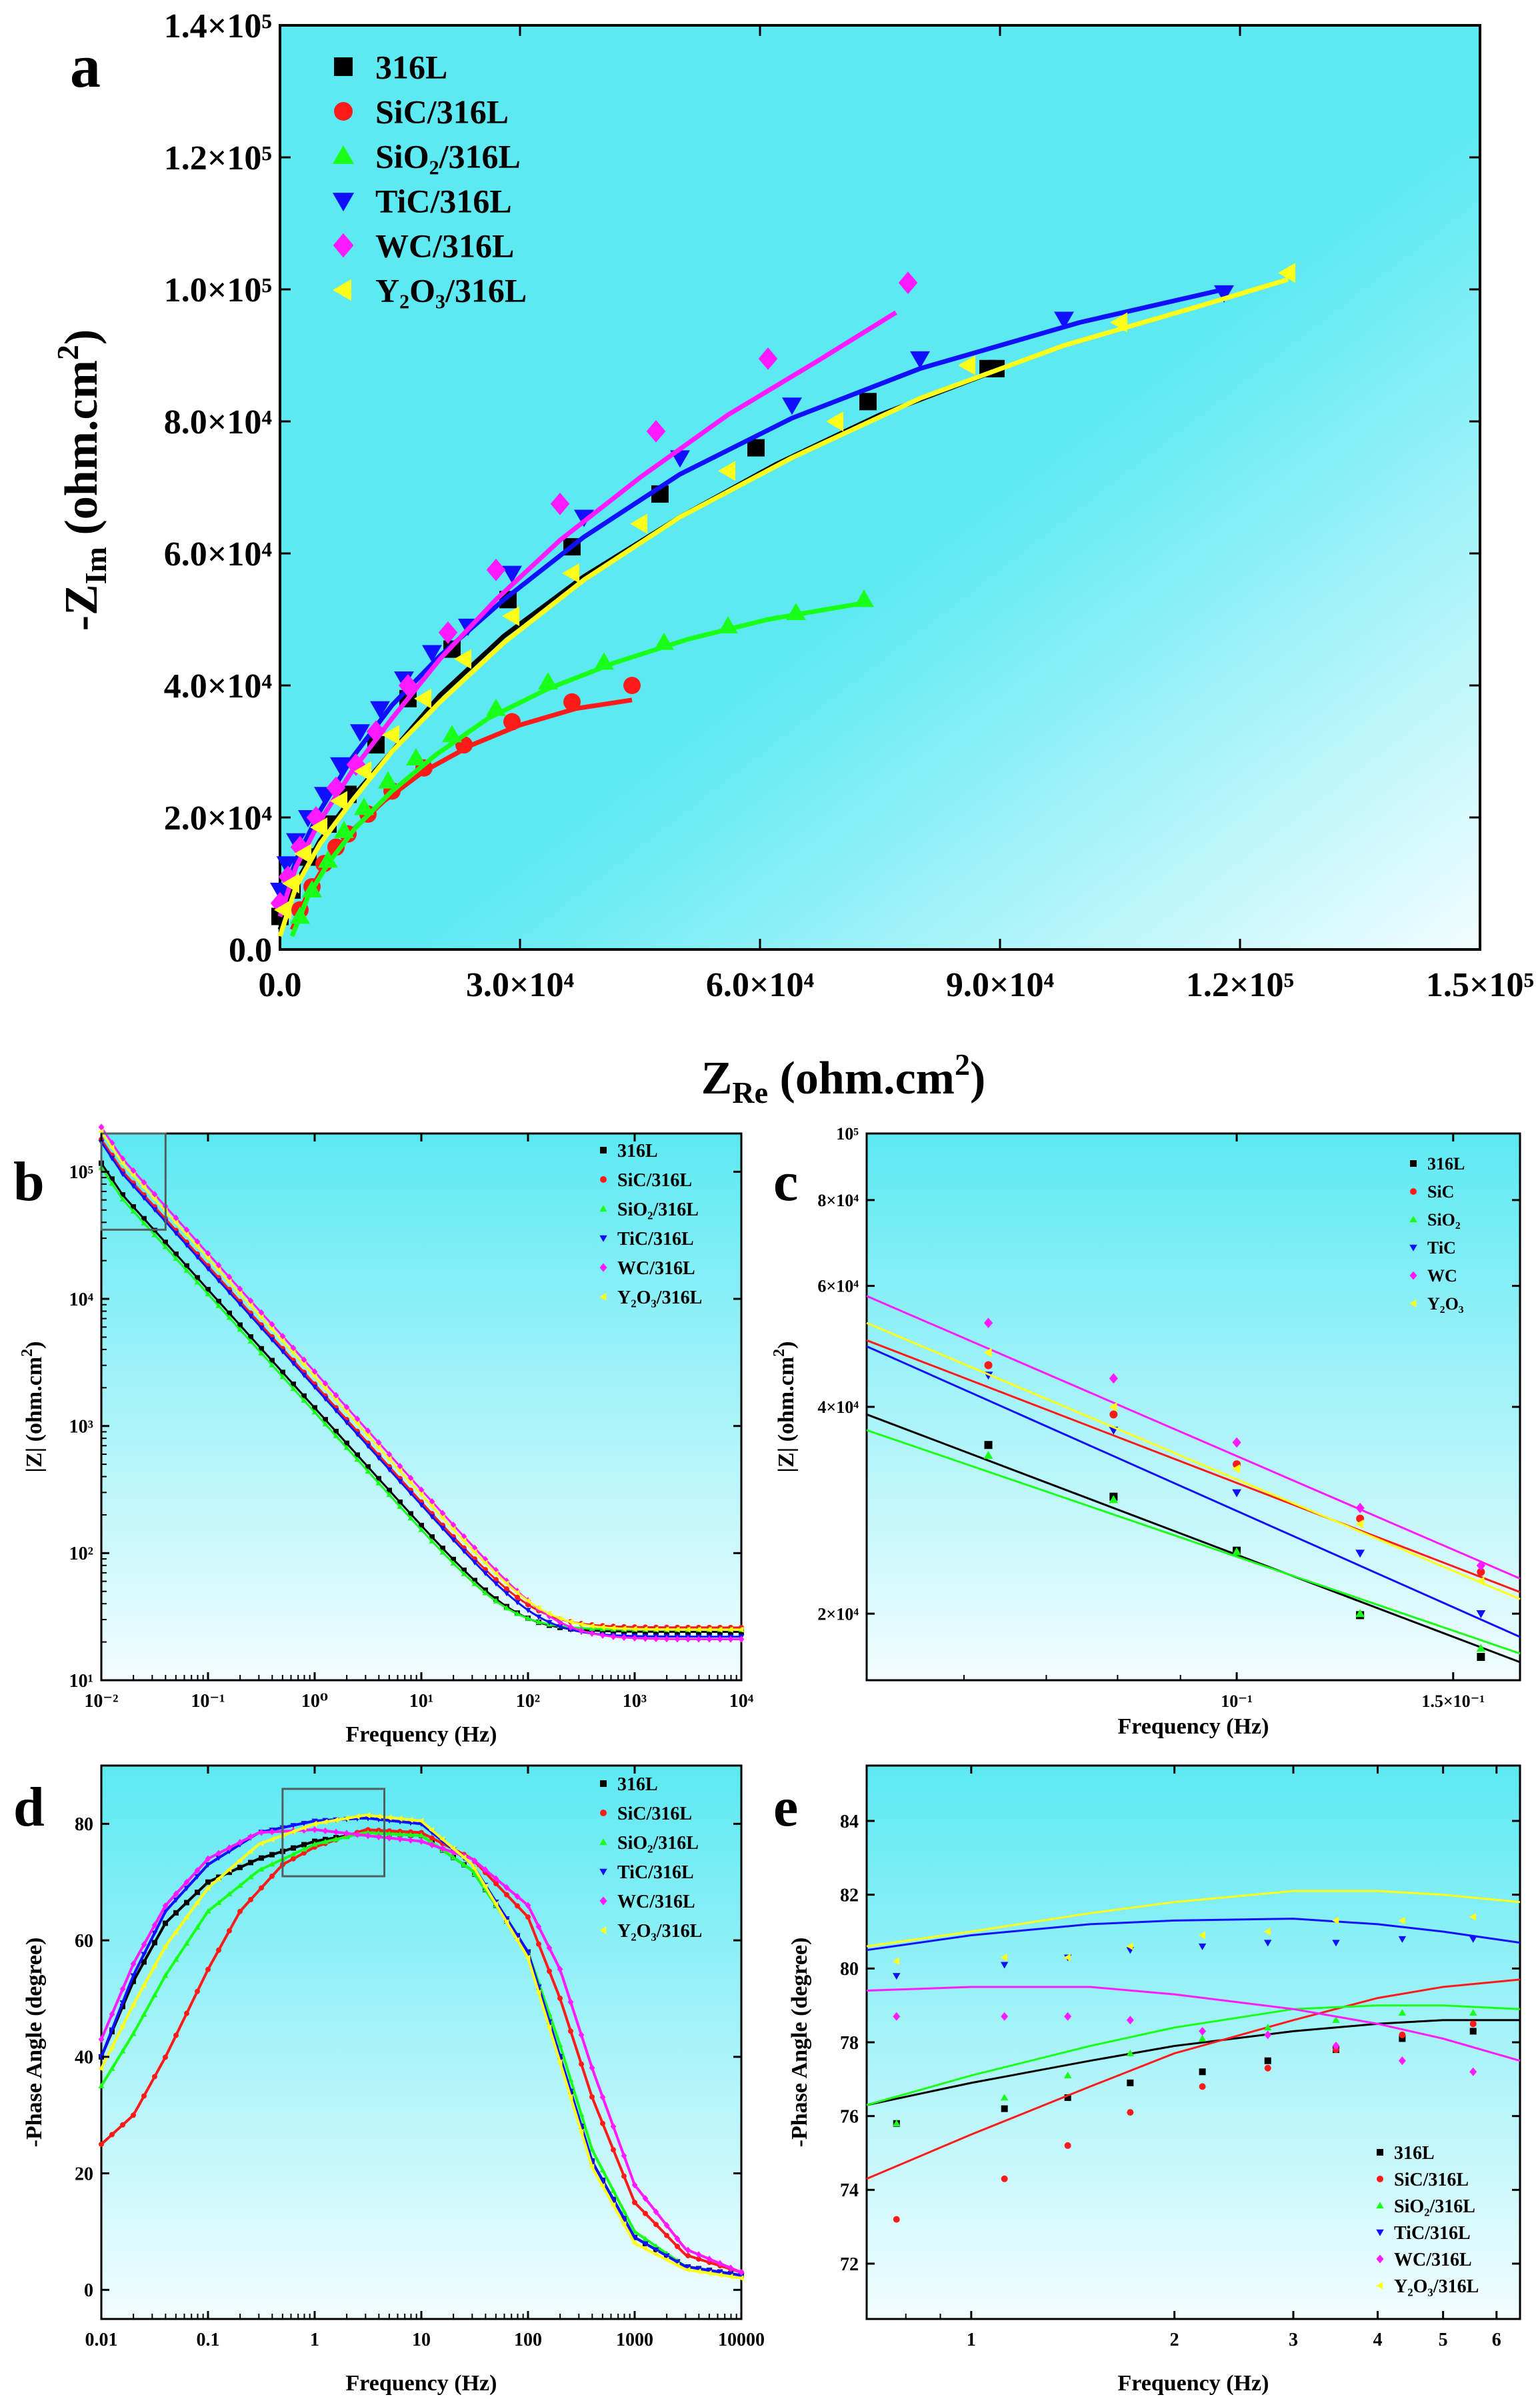  I want to click on chart-b-legend-label-tic-316l: TiC/316L, so click(655, 1239).